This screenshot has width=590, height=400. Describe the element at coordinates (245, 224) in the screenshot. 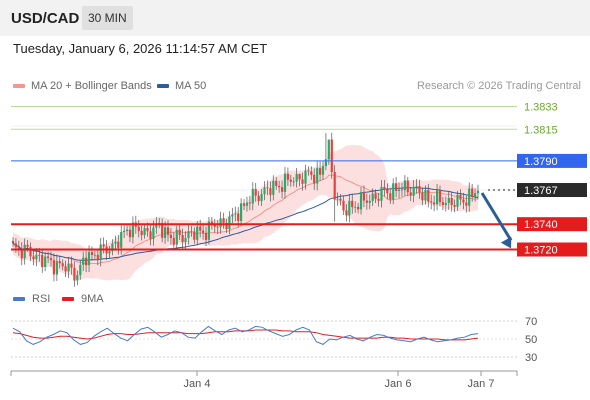

I see `ma50-line` at that location.